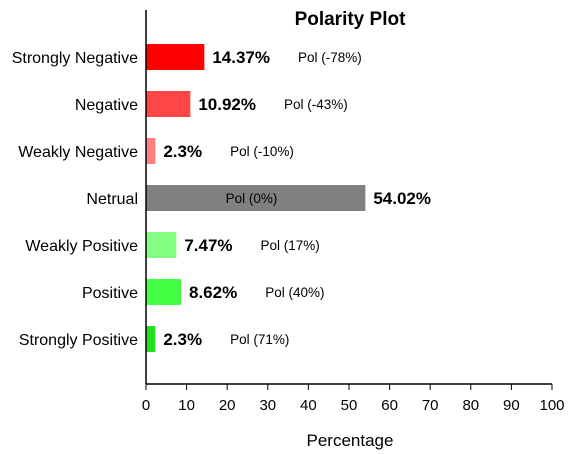  Describe the element at coordinates (259, 339) in the screenshot. I see `pol-label-strongly-positive: Pol (71%)` at that location.